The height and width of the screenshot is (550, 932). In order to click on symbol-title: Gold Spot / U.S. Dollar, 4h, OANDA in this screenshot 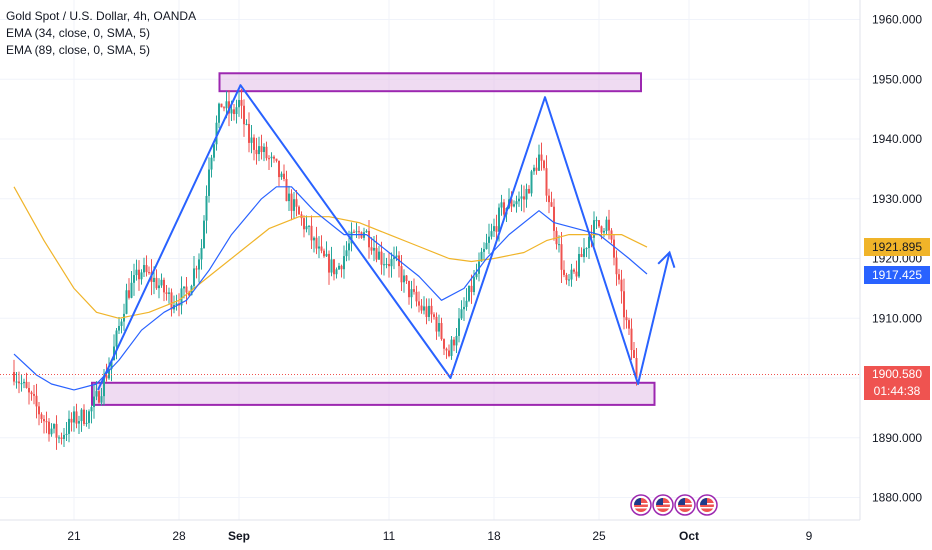, I will do `click(101, 16)`.